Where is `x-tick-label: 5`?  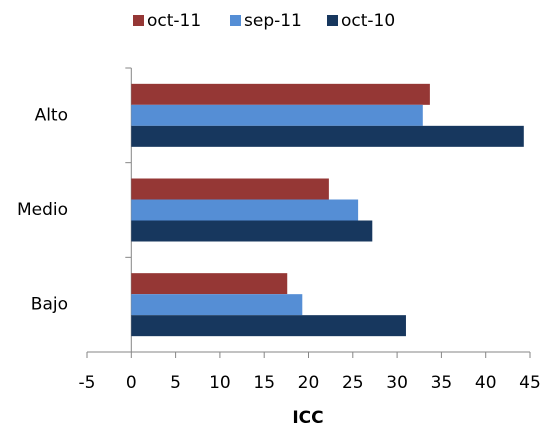
x-tick-label: 5 is located at coordinates (175, 383).